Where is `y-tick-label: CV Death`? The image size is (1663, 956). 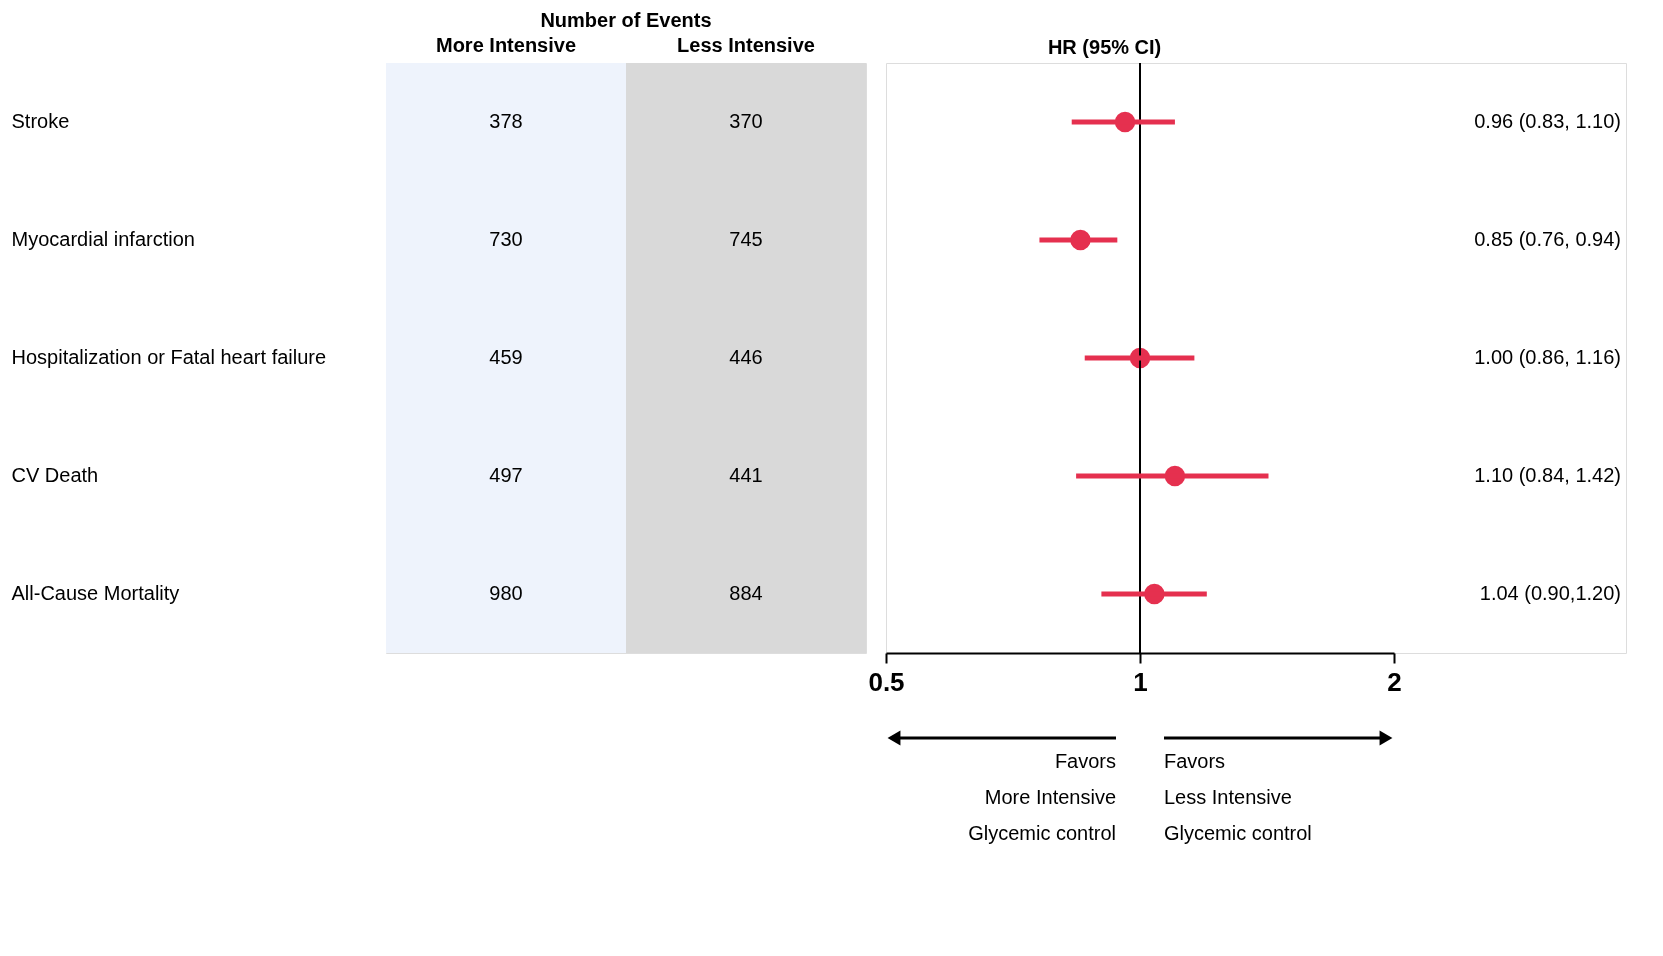 y-tick-label: CV Death is located at coordinates (55, 475).